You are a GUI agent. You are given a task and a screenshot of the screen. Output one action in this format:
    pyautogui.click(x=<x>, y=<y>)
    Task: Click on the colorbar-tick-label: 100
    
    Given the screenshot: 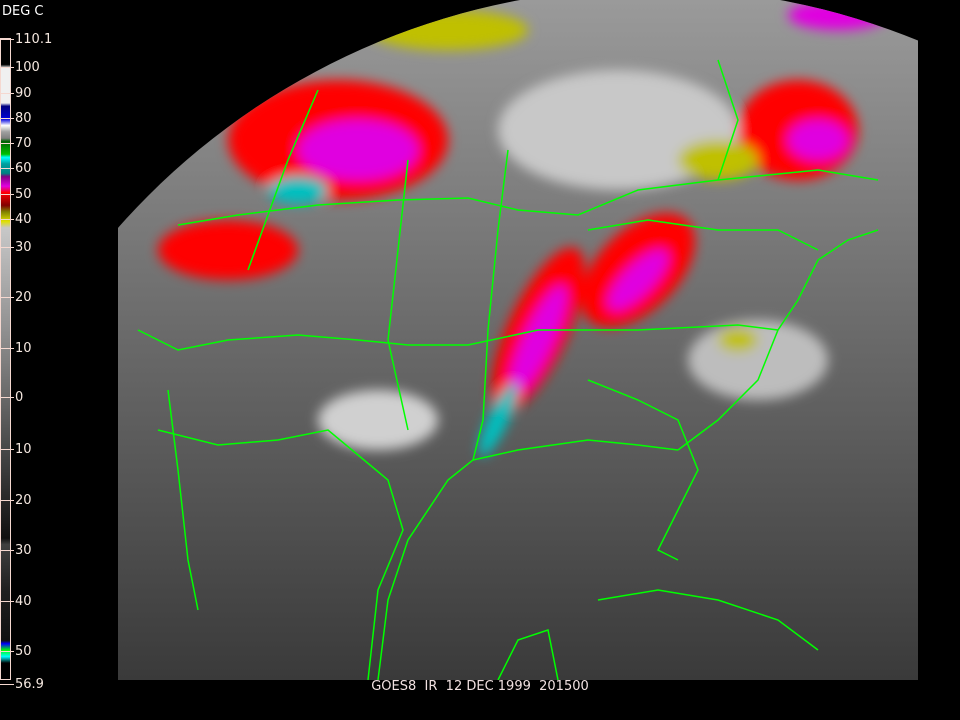 What is the action you would take?
    pyautogui.click(x=20, y=68)
    